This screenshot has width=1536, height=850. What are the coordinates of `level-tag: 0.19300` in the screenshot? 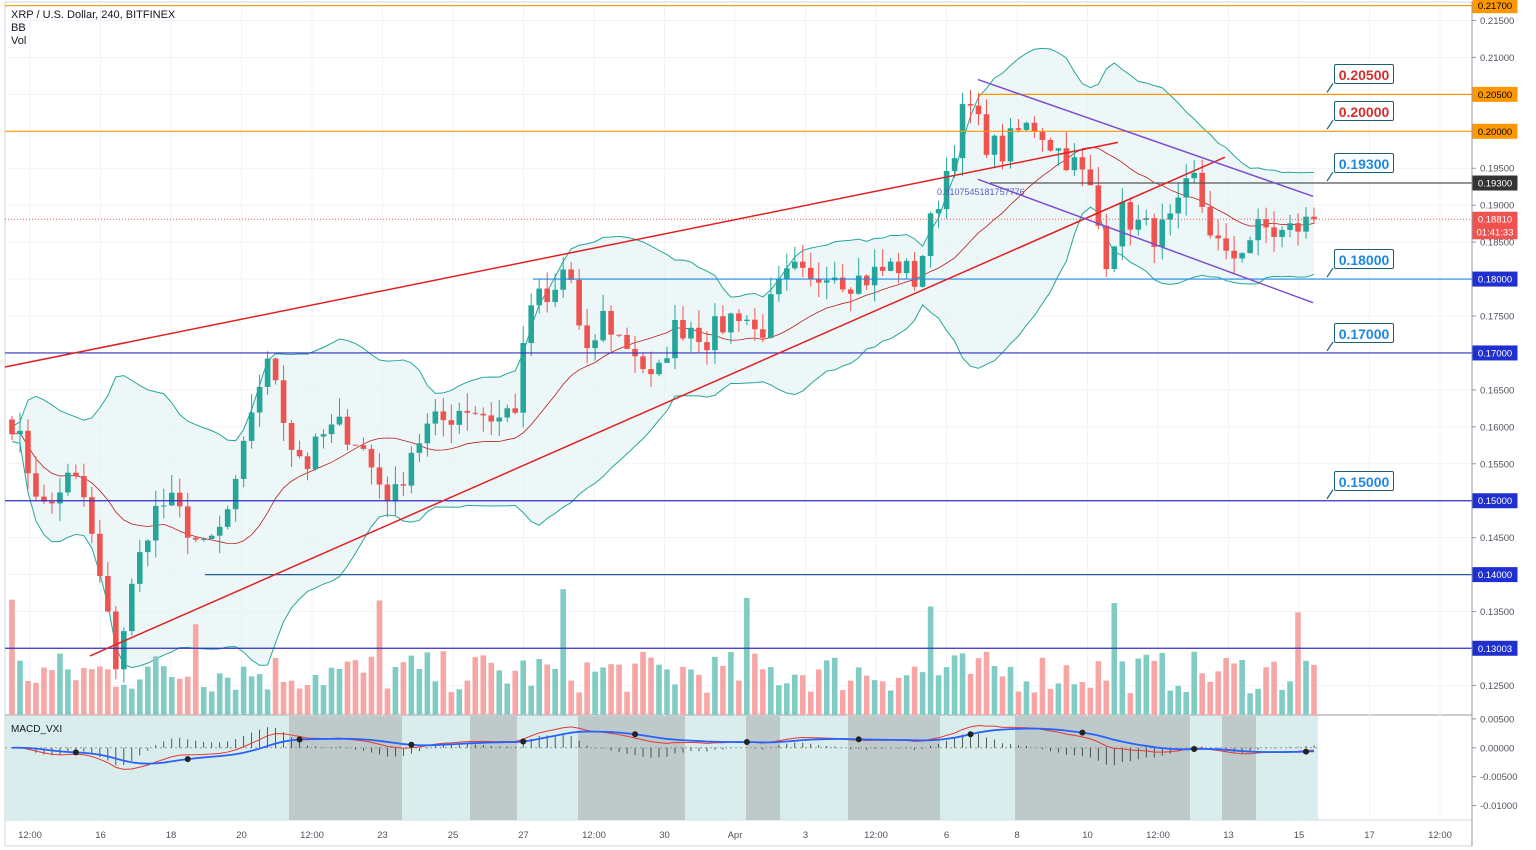 It's located at (1364, 163).